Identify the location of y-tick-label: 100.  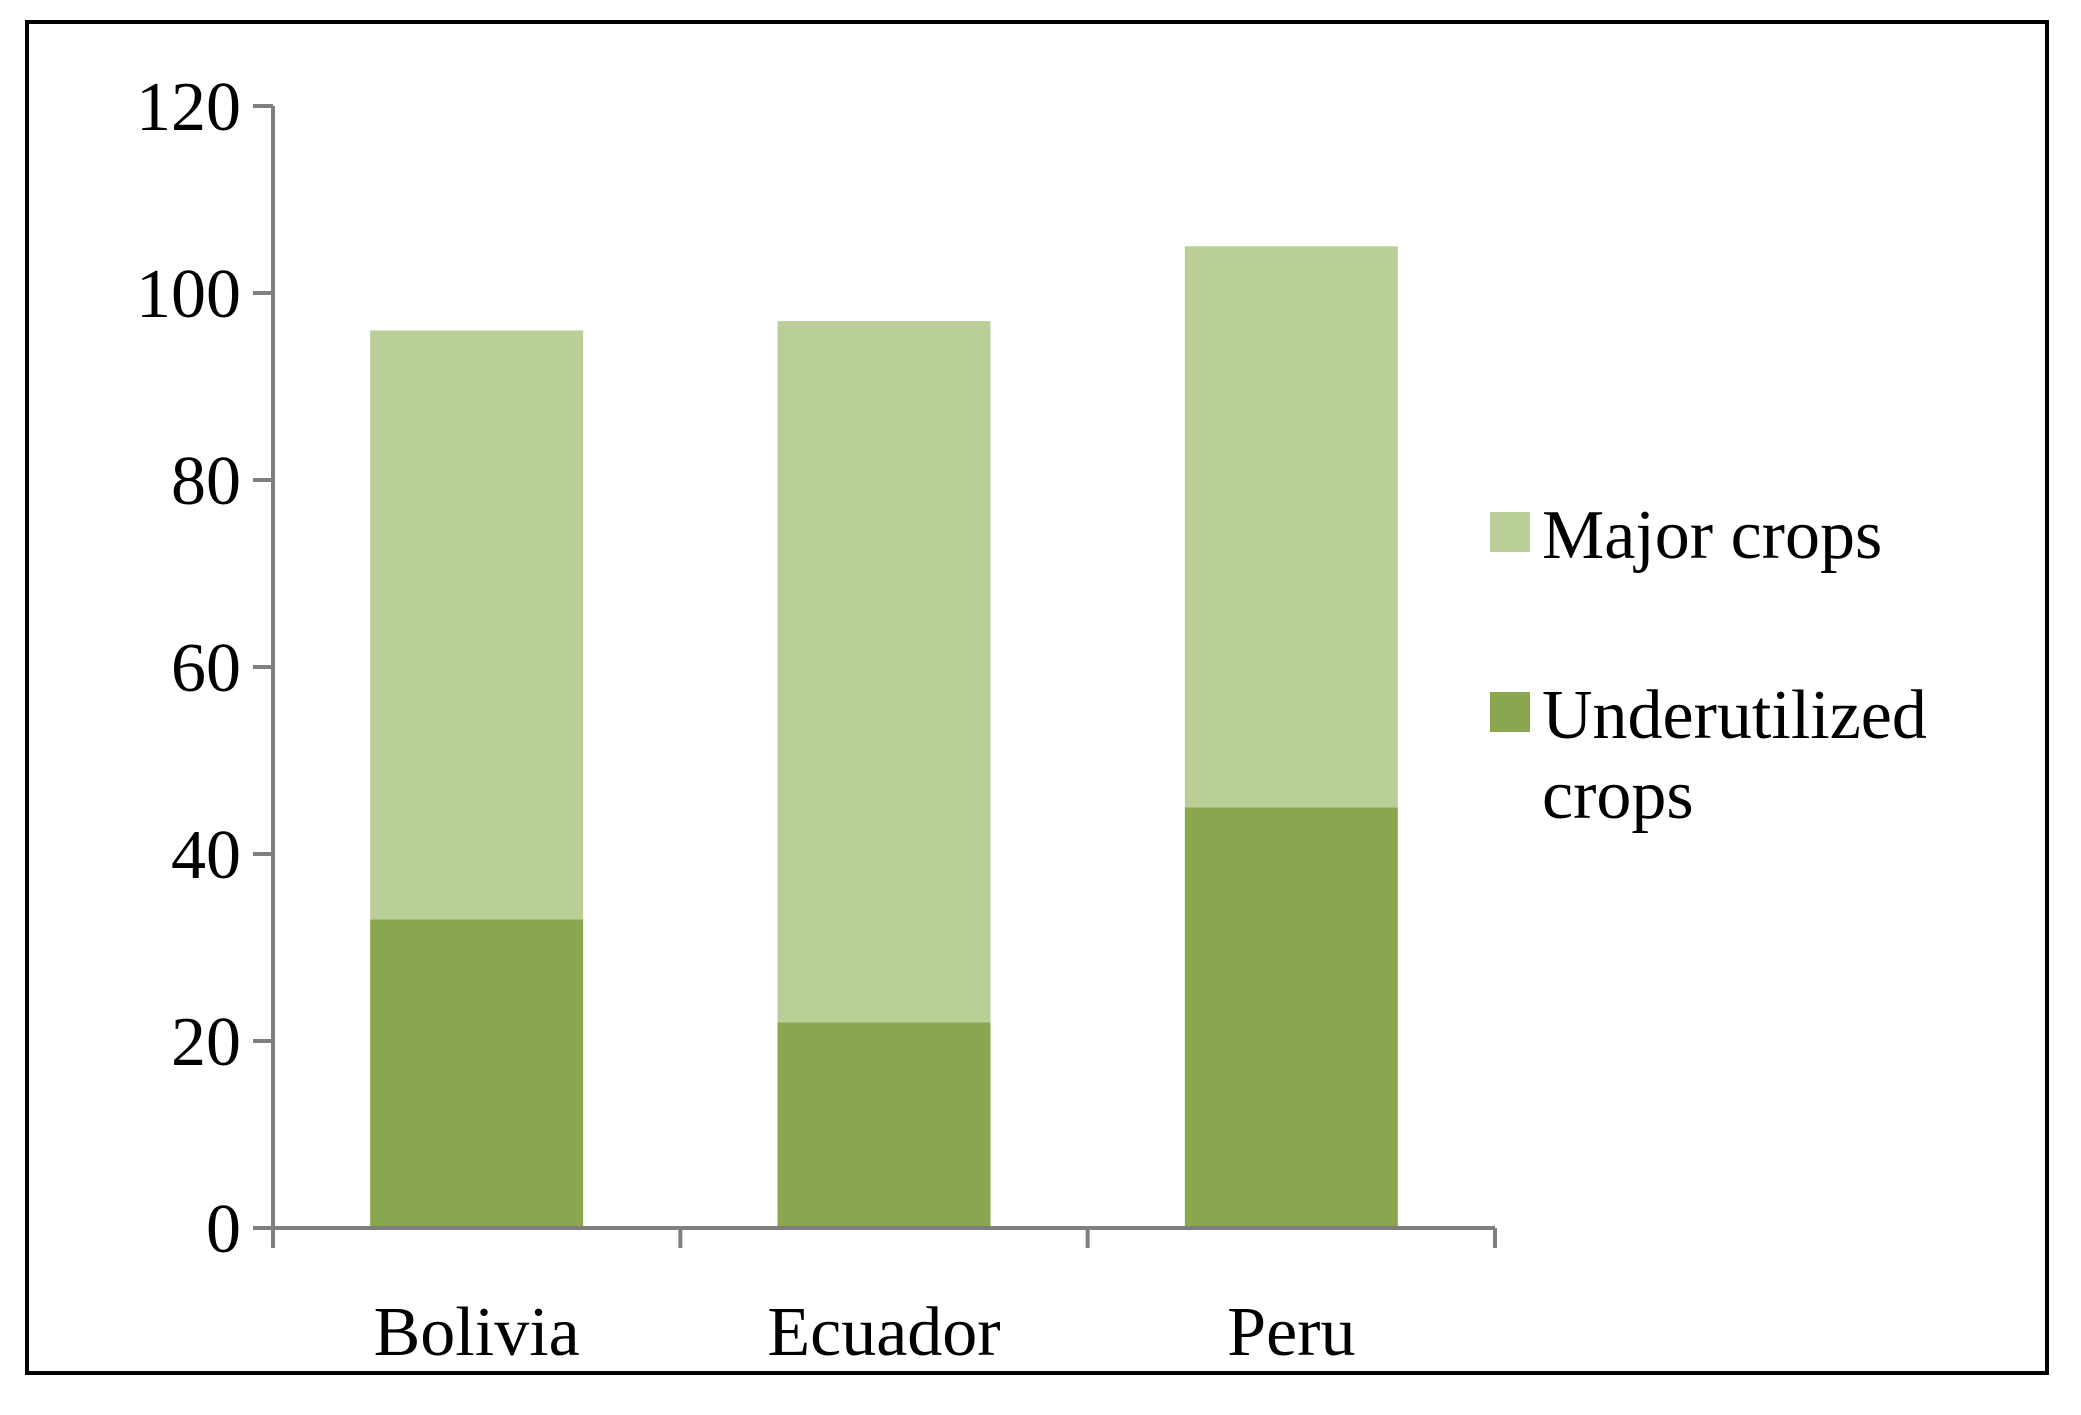
(188, 294).